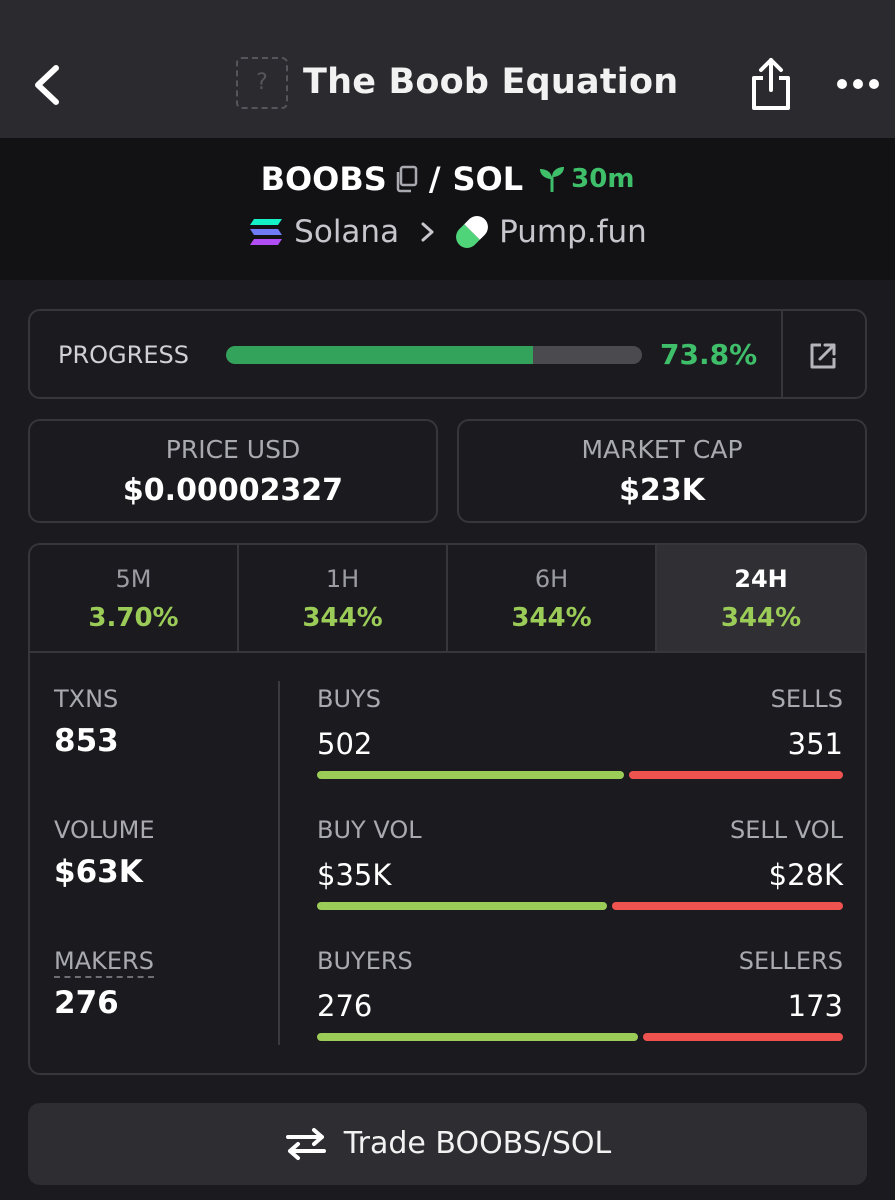  Describe the element at coordinates (477, 1037) in the screenshot. I see `buyers-bar` at that location.